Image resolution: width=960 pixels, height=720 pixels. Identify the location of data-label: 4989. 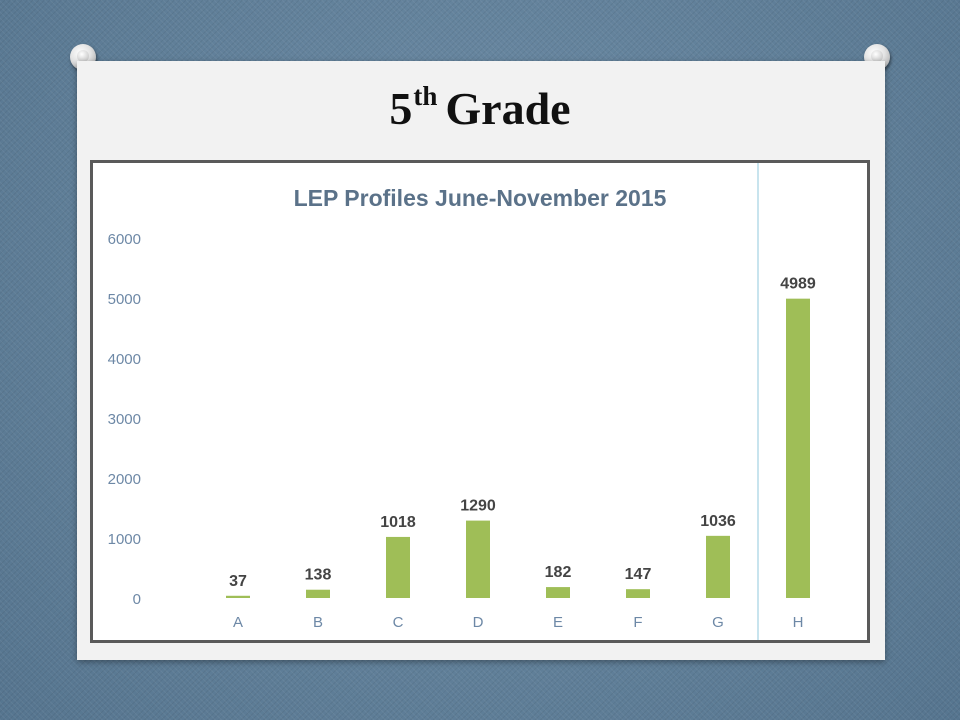
(798, 284).